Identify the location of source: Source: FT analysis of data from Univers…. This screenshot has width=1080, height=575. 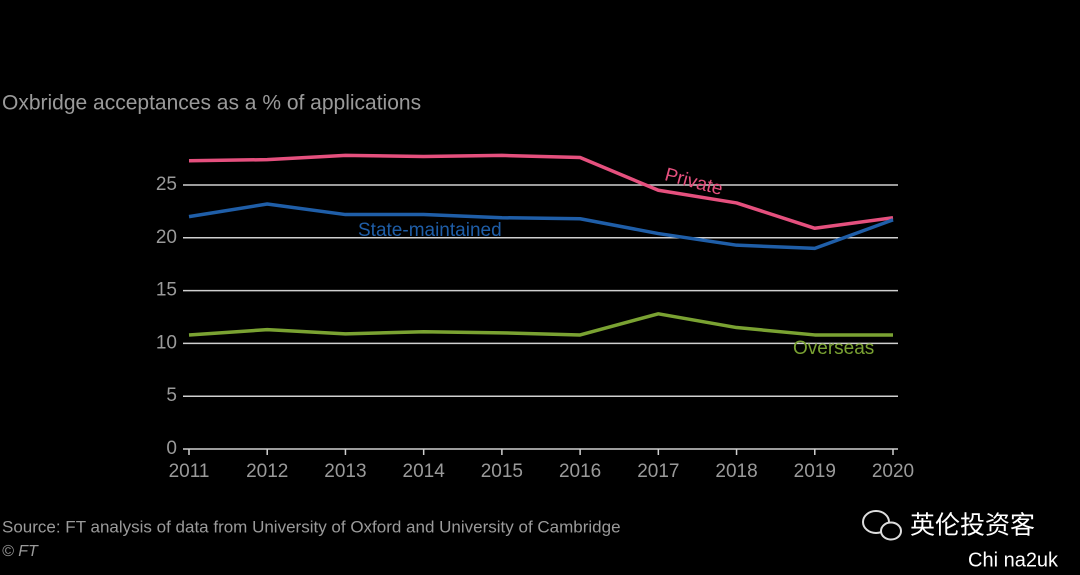
(311, 526).